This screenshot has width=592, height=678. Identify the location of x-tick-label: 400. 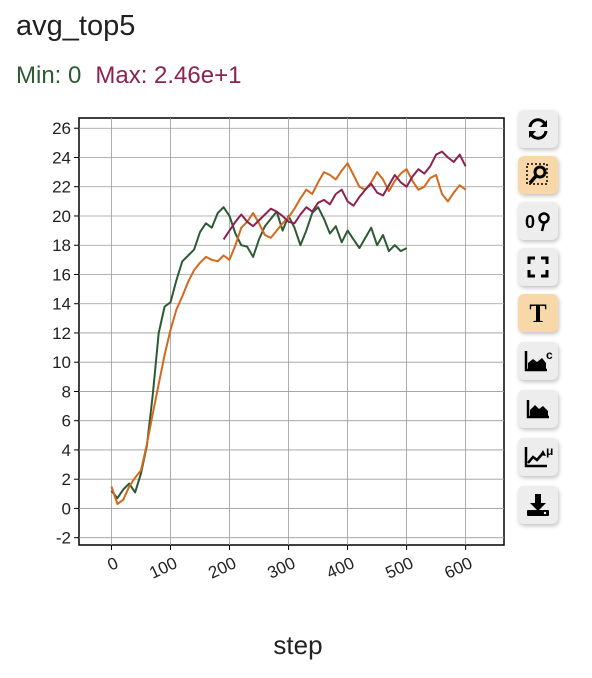
(341, 567).